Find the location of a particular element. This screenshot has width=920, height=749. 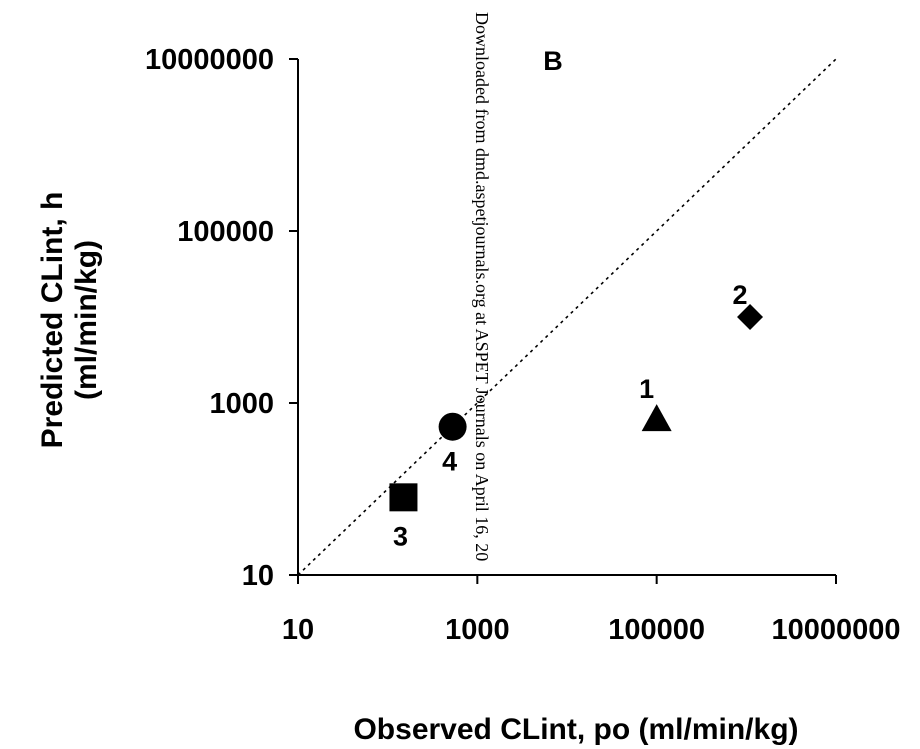

point-2-diamond is located at coordinates (750, 317).